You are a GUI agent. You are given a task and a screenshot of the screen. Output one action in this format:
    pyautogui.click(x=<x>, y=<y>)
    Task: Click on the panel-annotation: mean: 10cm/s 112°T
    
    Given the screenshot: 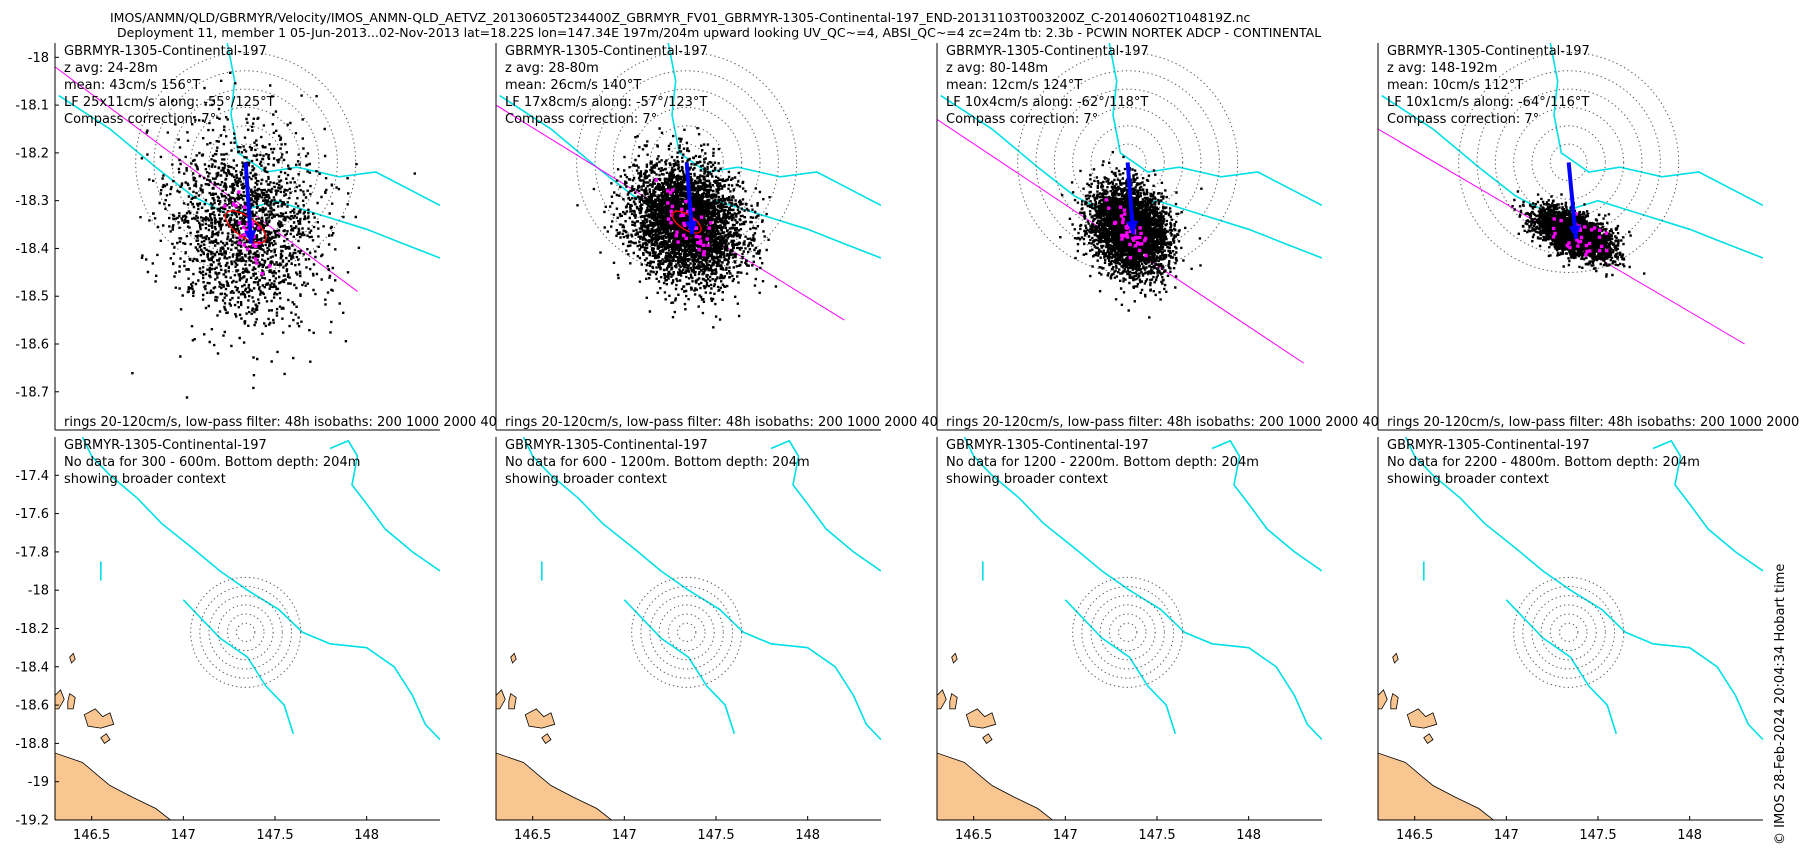 What is the action you would take?
    pyautogui.click(x=1455, y=85)
    